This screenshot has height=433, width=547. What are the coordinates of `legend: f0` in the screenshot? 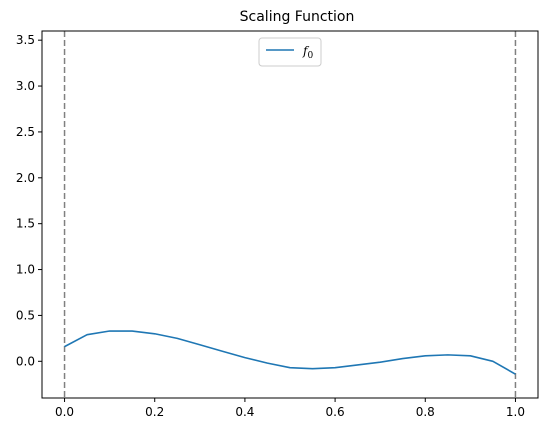 It's located at (290, 52).